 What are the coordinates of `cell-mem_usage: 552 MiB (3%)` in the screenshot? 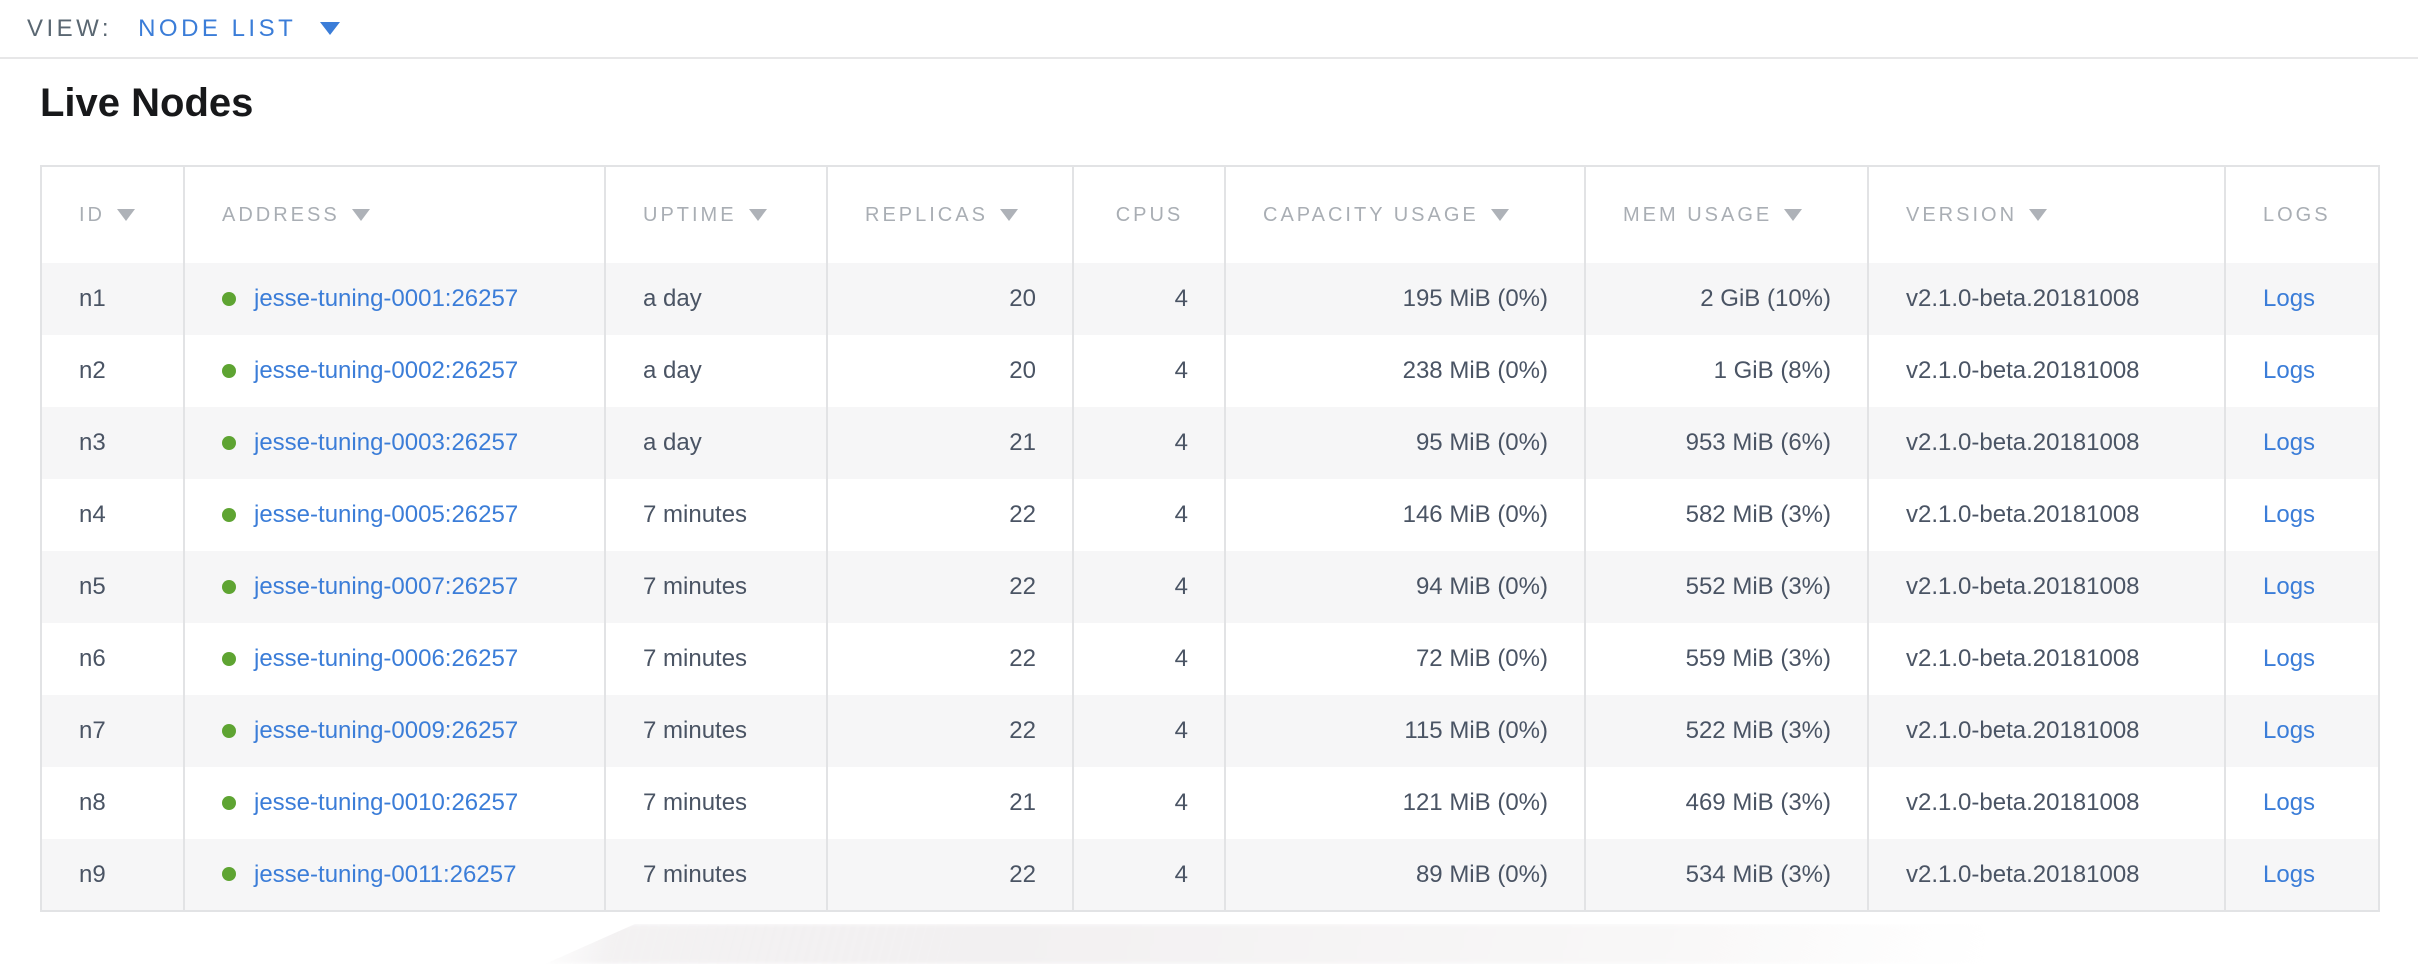 It's located at (1726, 587).